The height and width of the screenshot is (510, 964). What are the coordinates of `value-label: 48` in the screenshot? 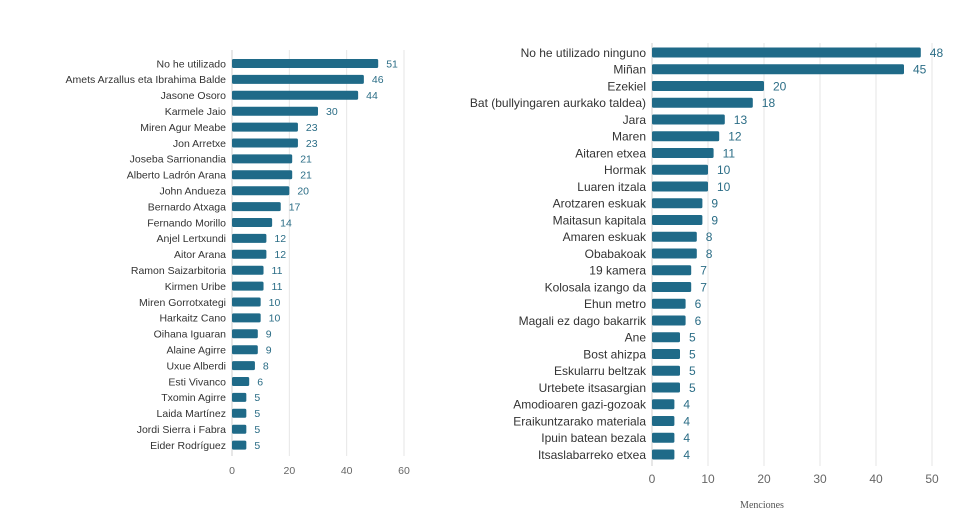 It's located at (937, 53).